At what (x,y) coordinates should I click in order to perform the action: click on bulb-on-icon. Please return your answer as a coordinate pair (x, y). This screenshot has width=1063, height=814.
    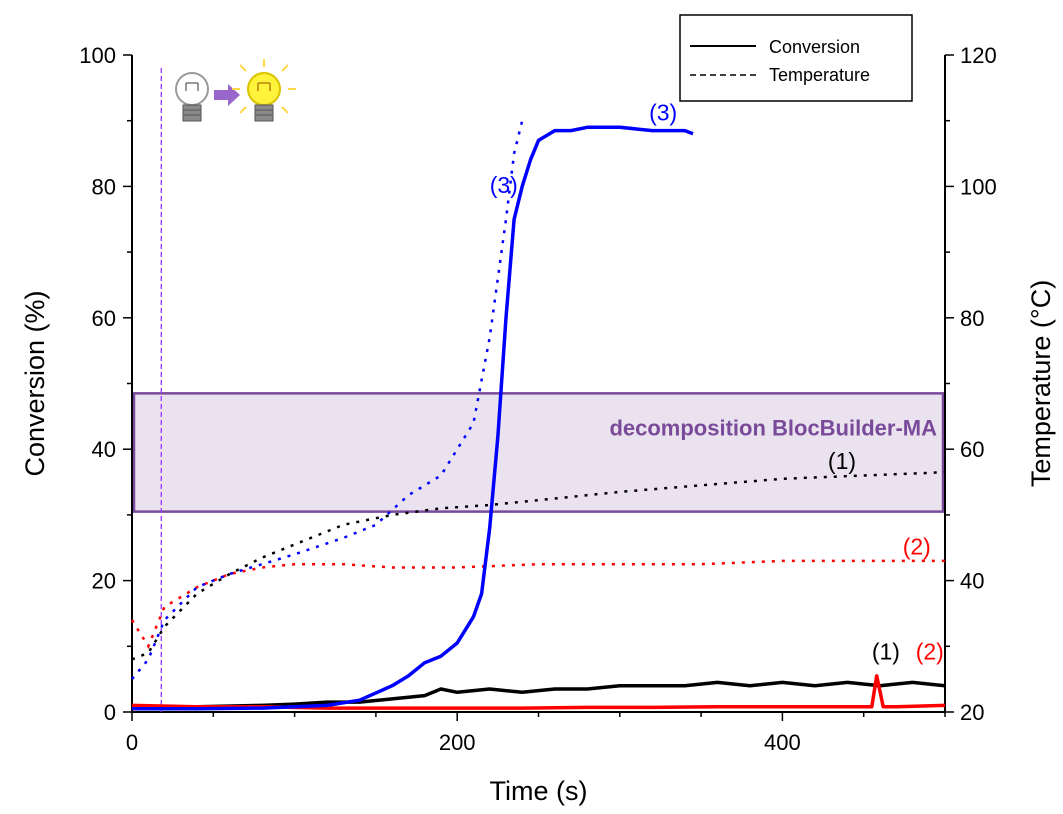
    Looking at the image, I should click on (264, 90).